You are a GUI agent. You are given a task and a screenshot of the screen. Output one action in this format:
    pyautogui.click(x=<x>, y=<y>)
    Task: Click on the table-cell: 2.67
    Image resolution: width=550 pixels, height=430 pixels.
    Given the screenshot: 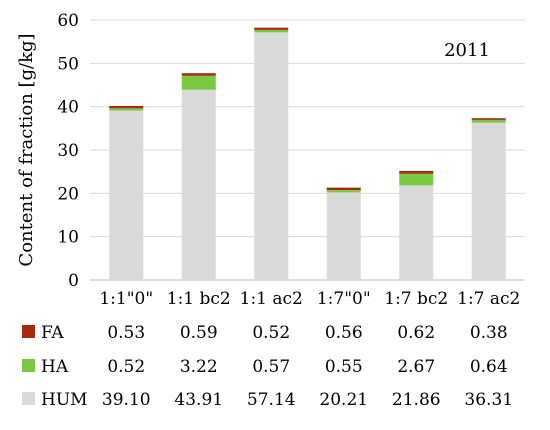 What is the action you would take?
    pyautogui.click(x=416, y=367)
    